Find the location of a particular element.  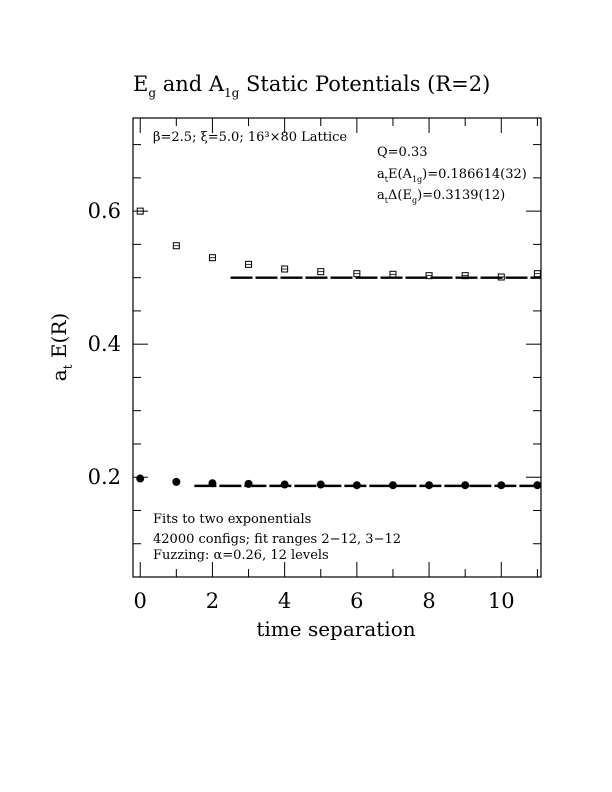

fit-delta-sub: g is located at coordinates (414, 200).